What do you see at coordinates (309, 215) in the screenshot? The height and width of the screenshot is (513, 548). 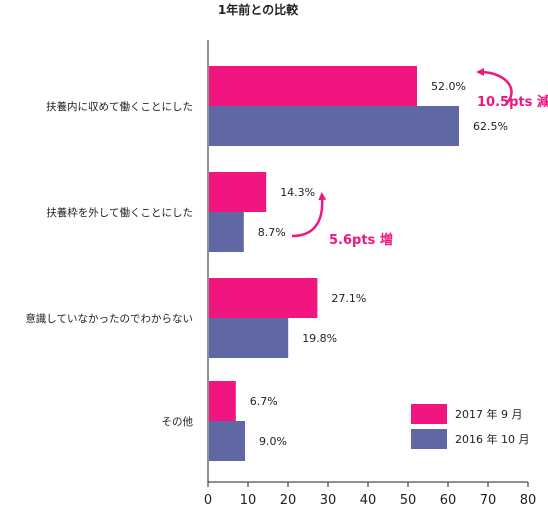 I see `increase-arrow` at bounding box center [309, 215].